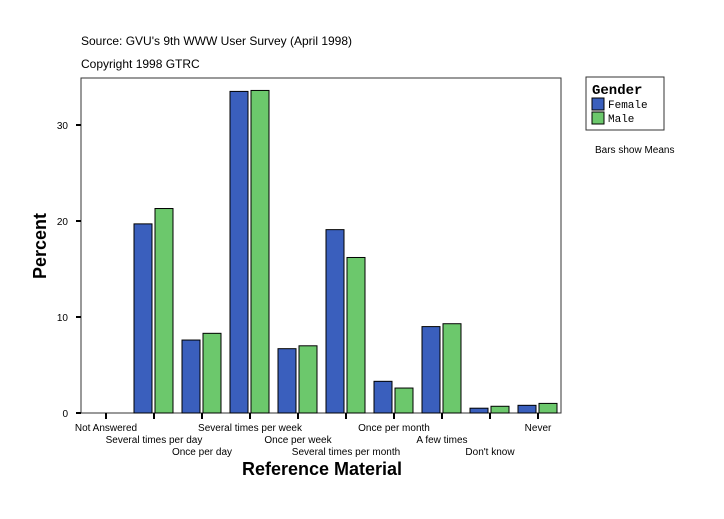  Describe the element at coordinates (63, 318) in the screenshot. I see `y-tick-label: 10` at that location.